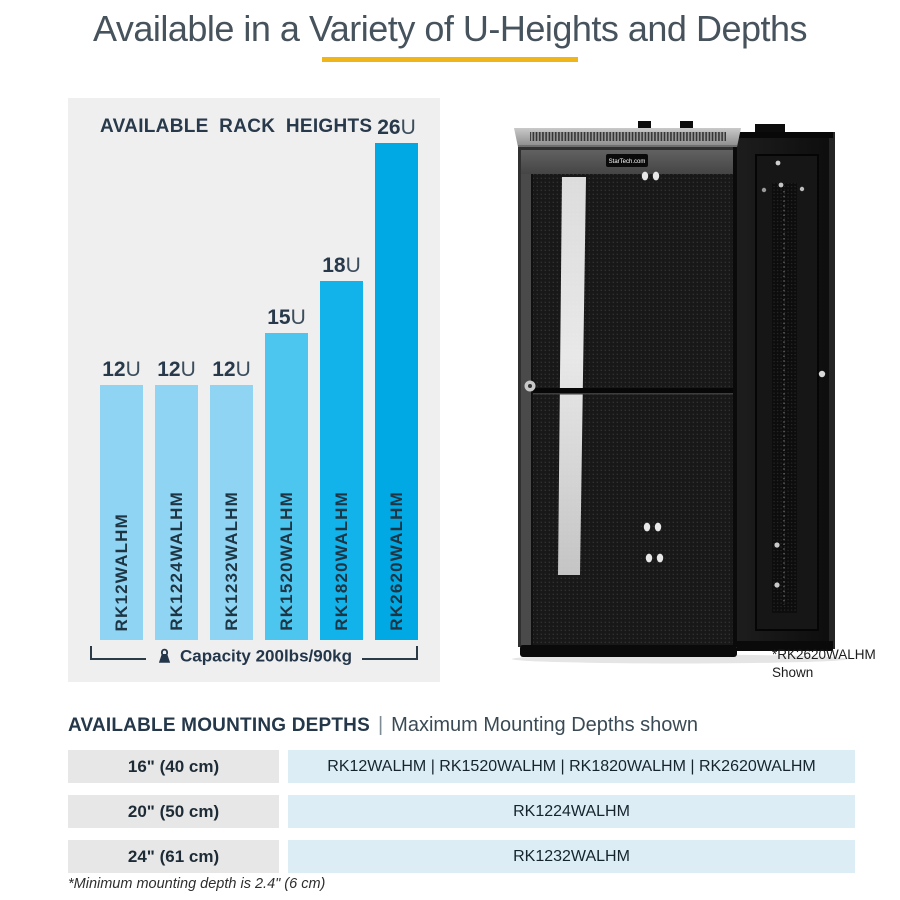 The height and width of the screenshot is (900, 900). Describe the element at coordinates (396, 561) in the screenshot. I see `bar-model-label: RK2620WALHM` at that location.